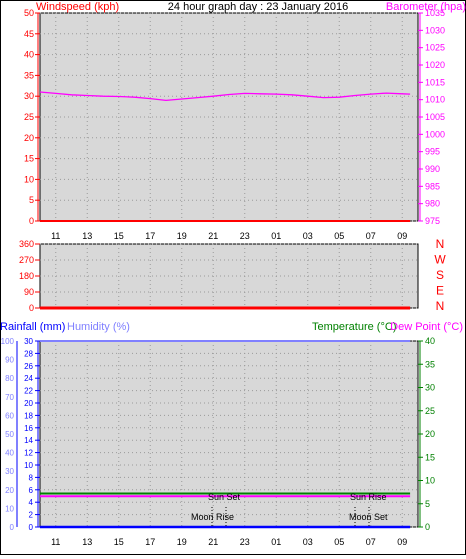 The width and height of the screenshot is (466, 559). I want to click on bottom-time-label: 05, so click(339, 542).